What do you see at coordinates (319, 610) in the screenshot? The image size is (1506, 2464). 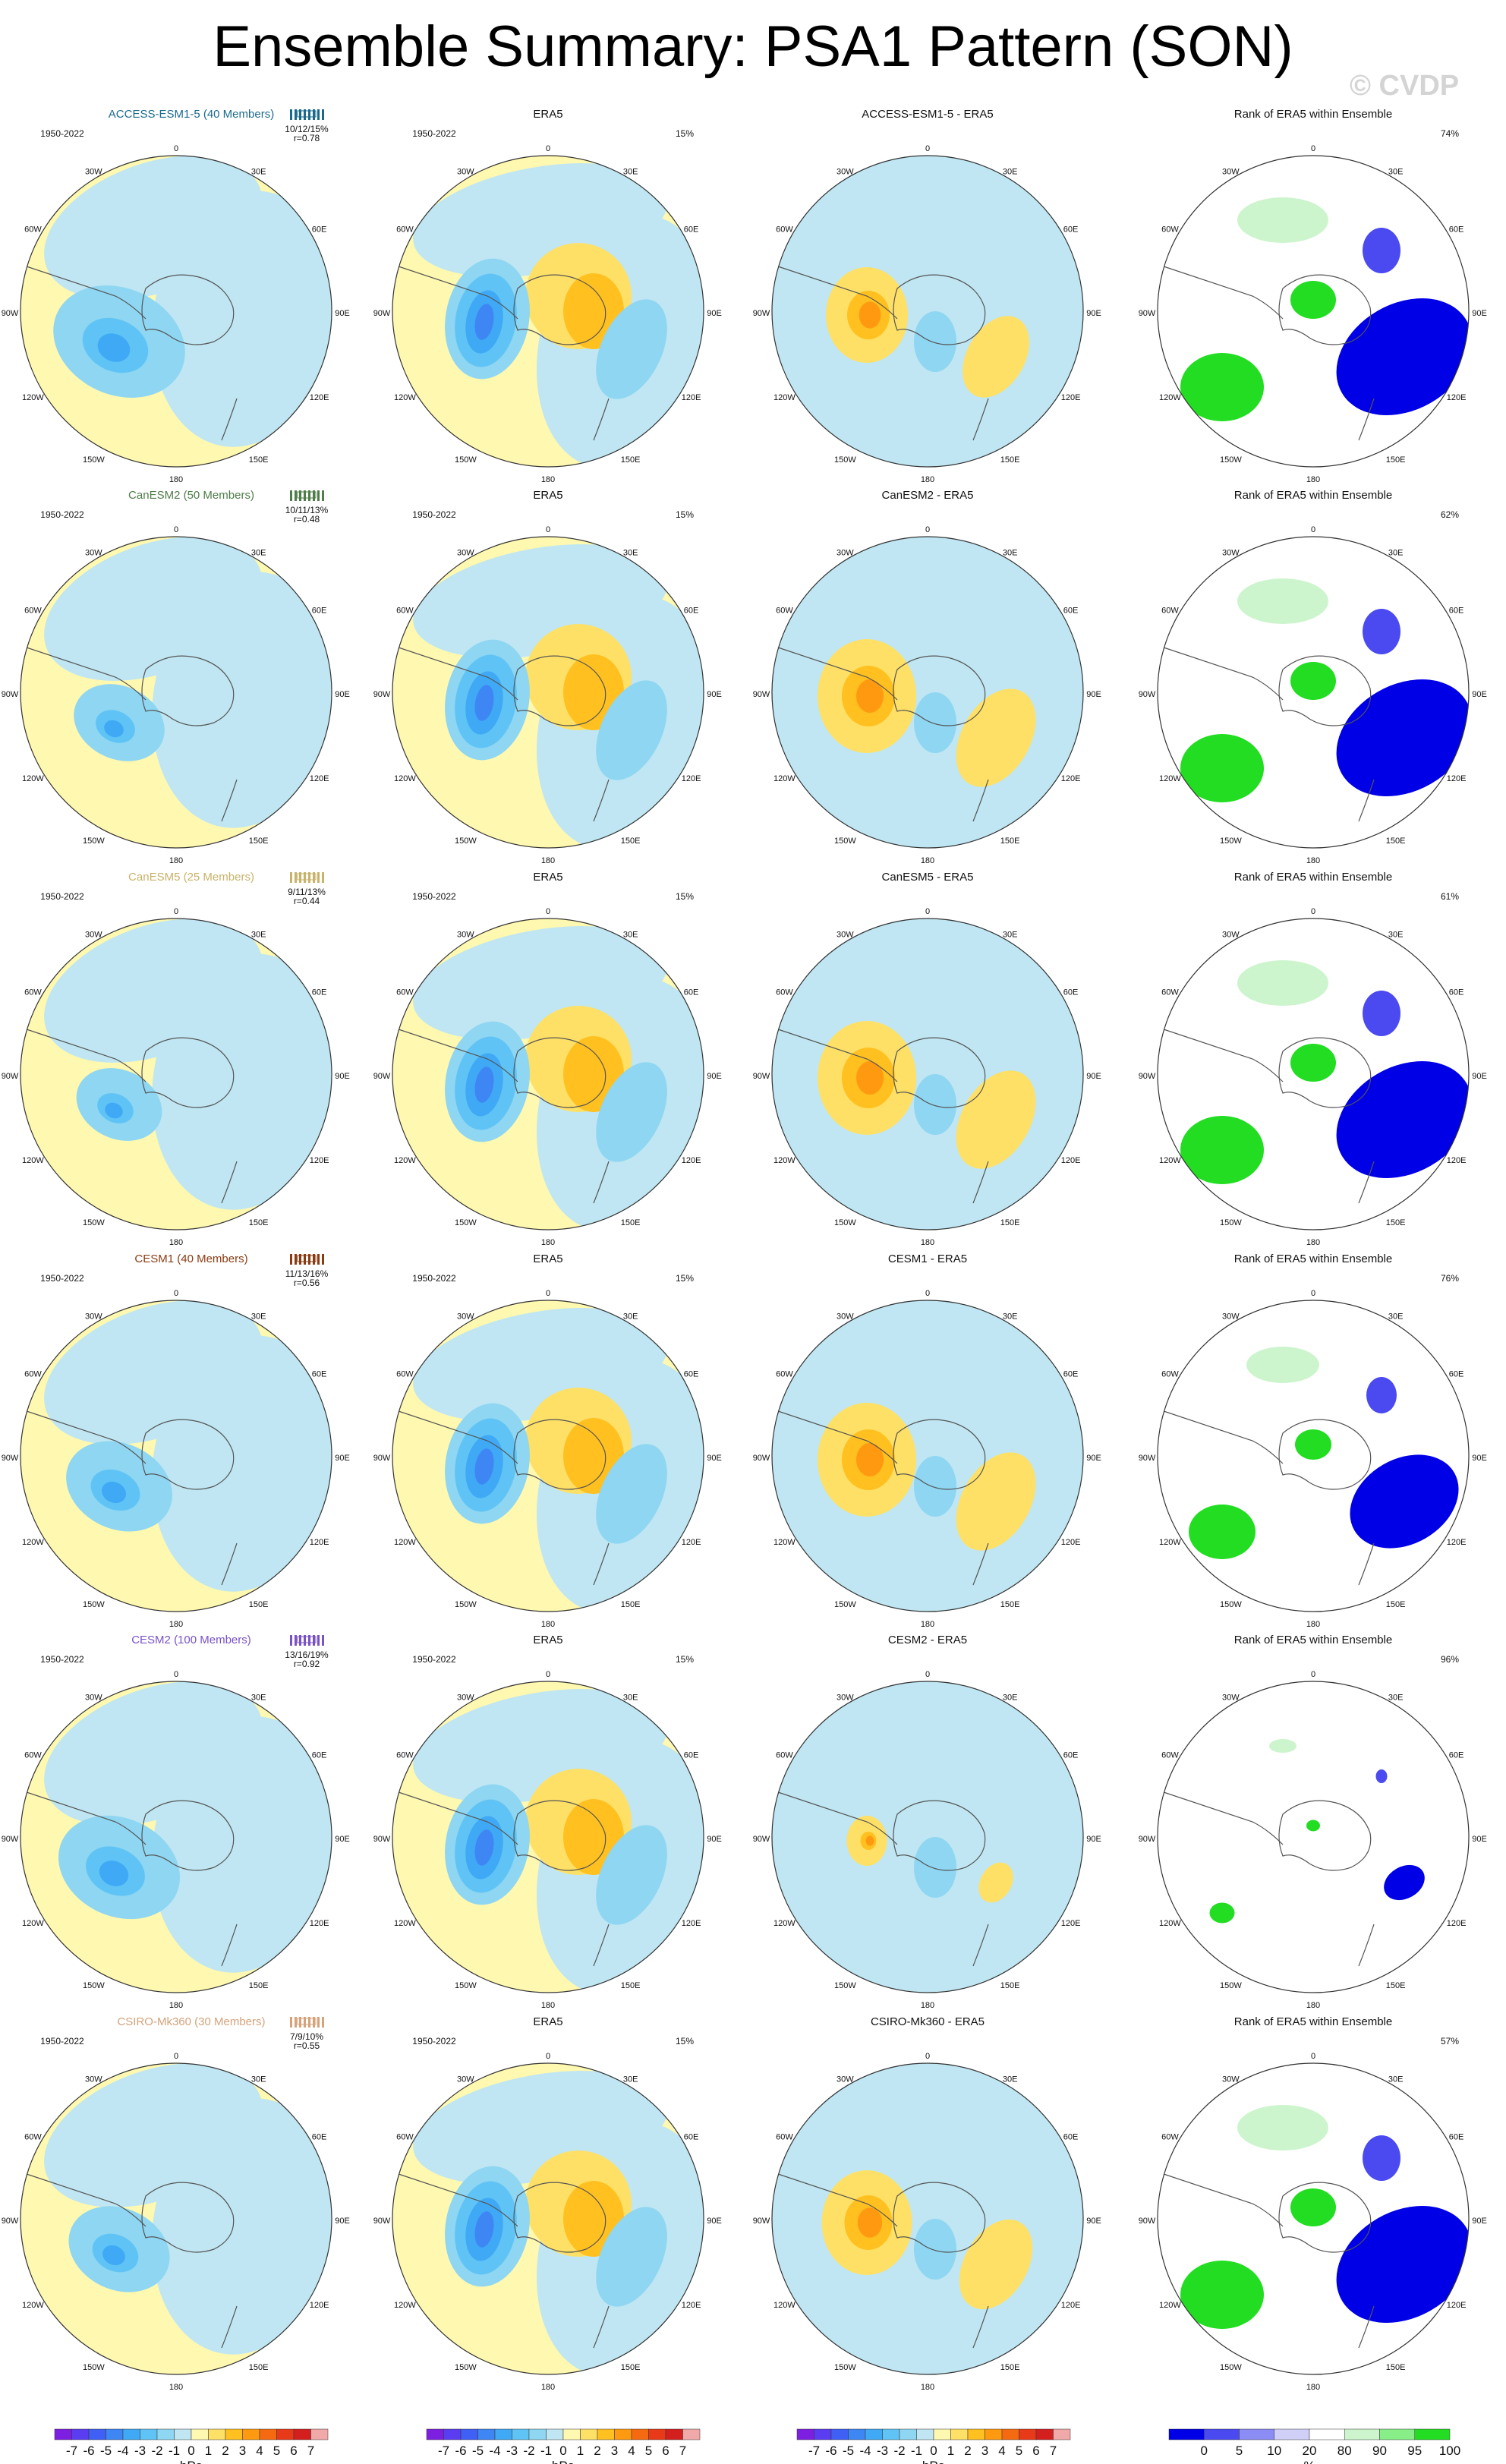 I see `longitude-label: 60E` at bounding box center [319, 610].